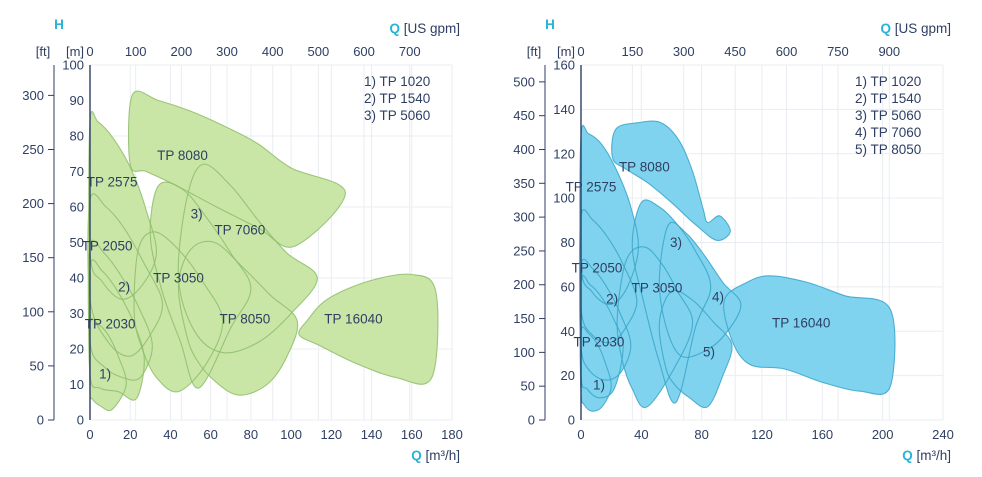  I want to click on bottom-axis-title: Q [m³/h], so click(435, 455).